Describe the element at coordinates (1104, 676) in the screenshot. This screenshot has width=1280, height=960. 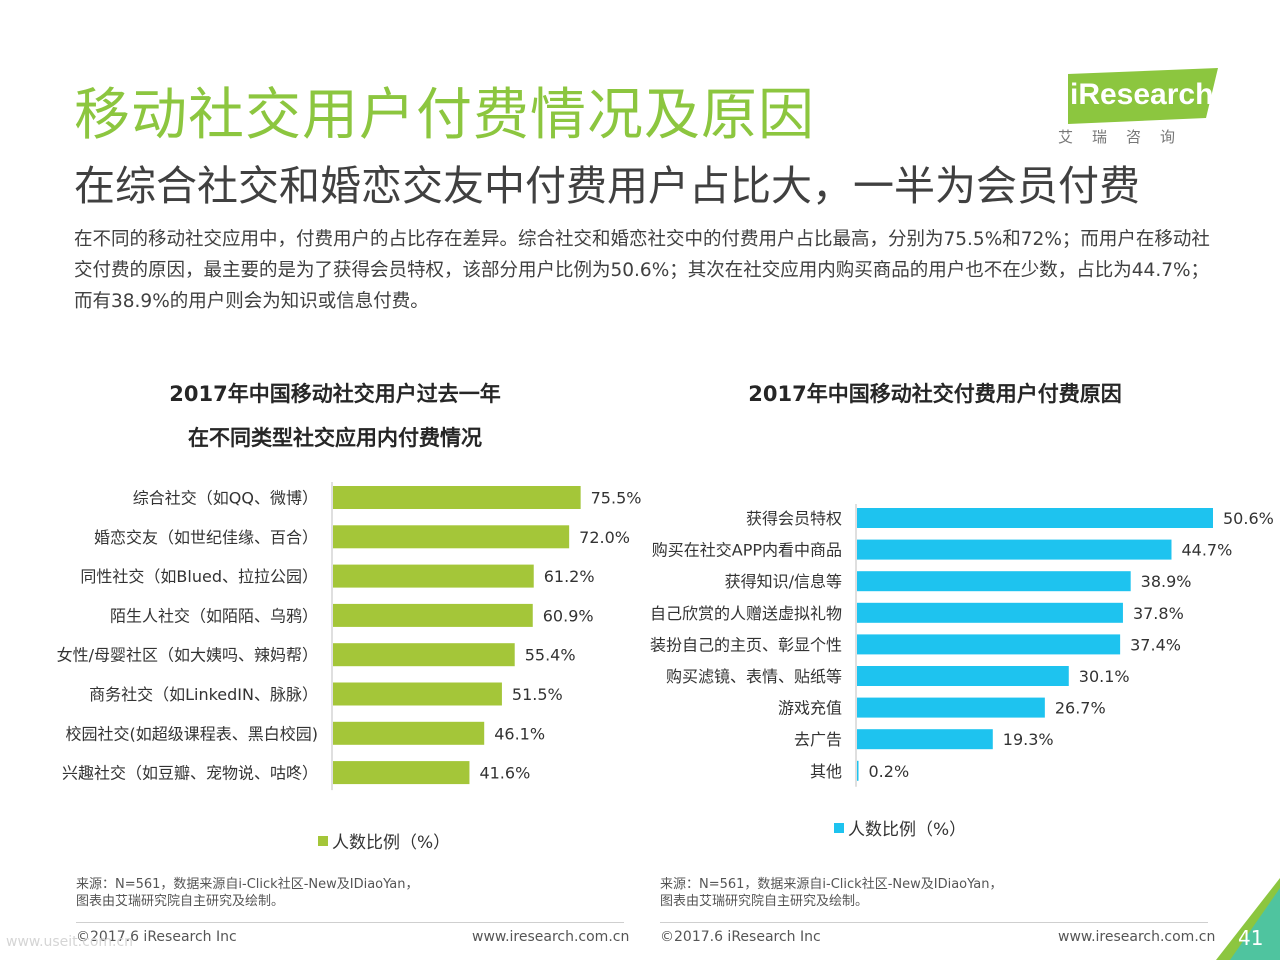
I see `value-label: 30.1%` at that location.